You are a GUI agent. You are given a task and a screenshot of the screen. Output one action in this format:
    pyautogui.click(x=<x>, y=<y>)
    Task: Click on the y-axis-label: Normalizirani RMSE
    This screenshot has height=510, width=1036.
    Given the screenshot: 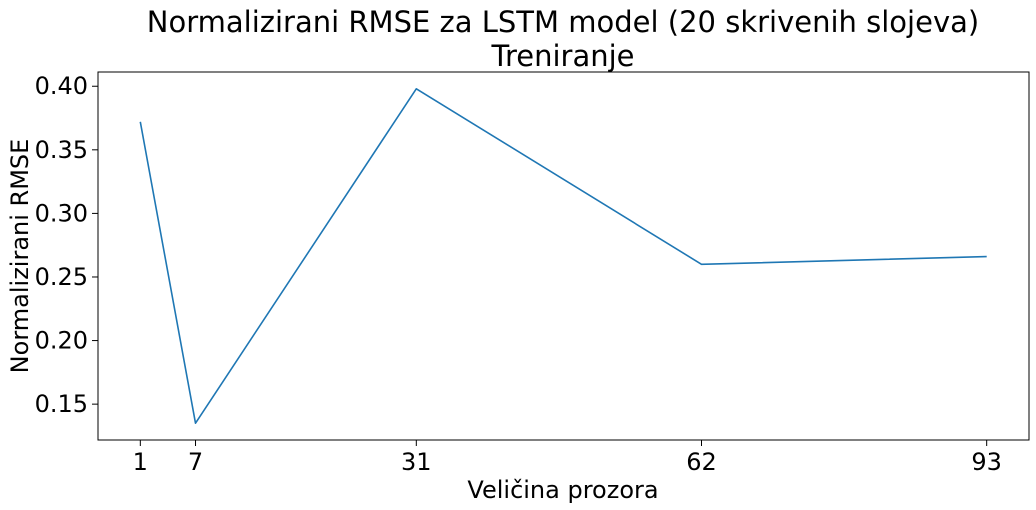 What is the action you would take?
    pyautogui.click(x=20, y=256)
    